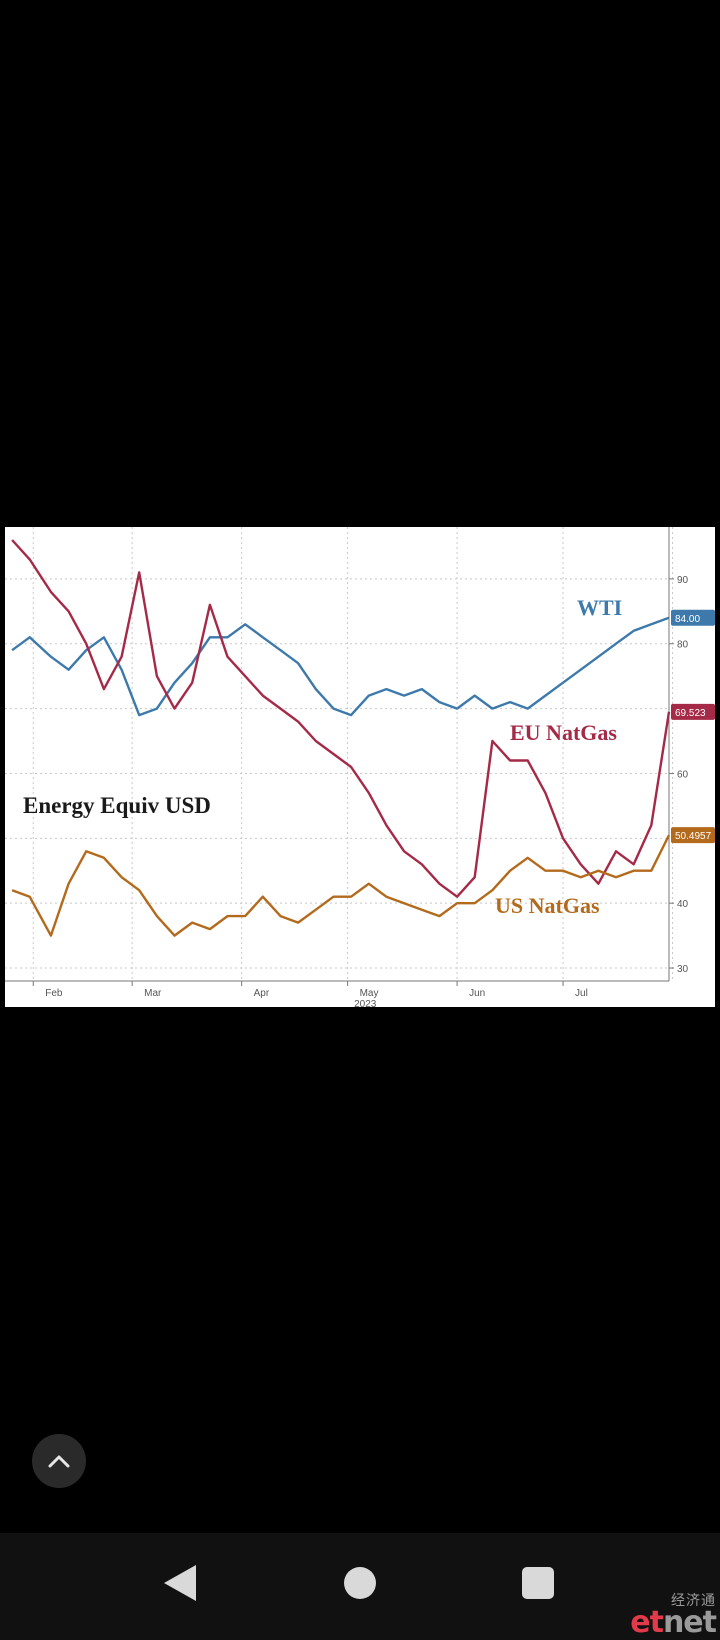 The width and height of the screenshot is (720, 1640). Describe the element at coordinates (547, 905) in the screenshot. I see `series-label: US NatGas` at that location.